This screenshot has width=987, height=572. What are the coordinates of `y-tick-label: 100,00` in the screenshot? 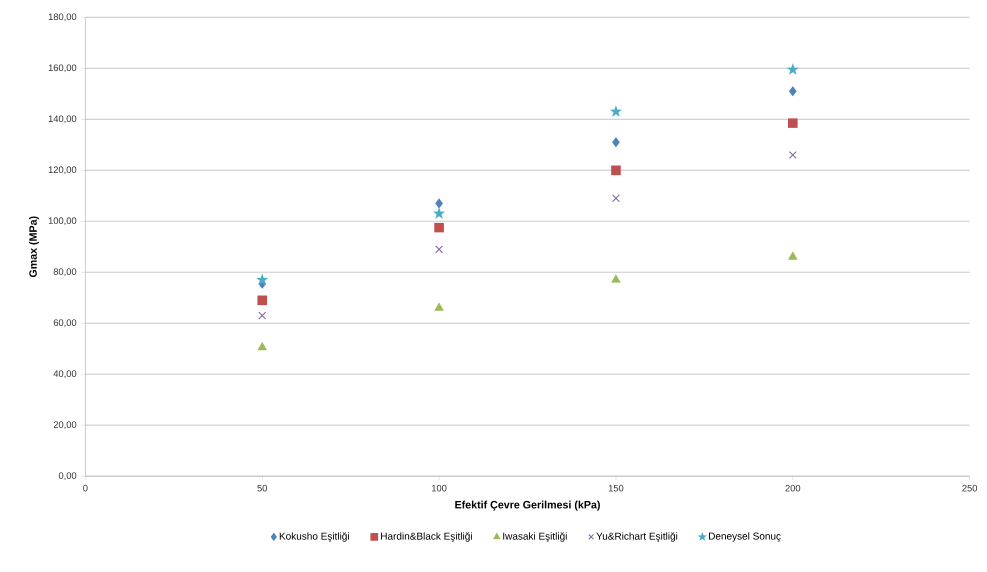 It's located at (62, 221).